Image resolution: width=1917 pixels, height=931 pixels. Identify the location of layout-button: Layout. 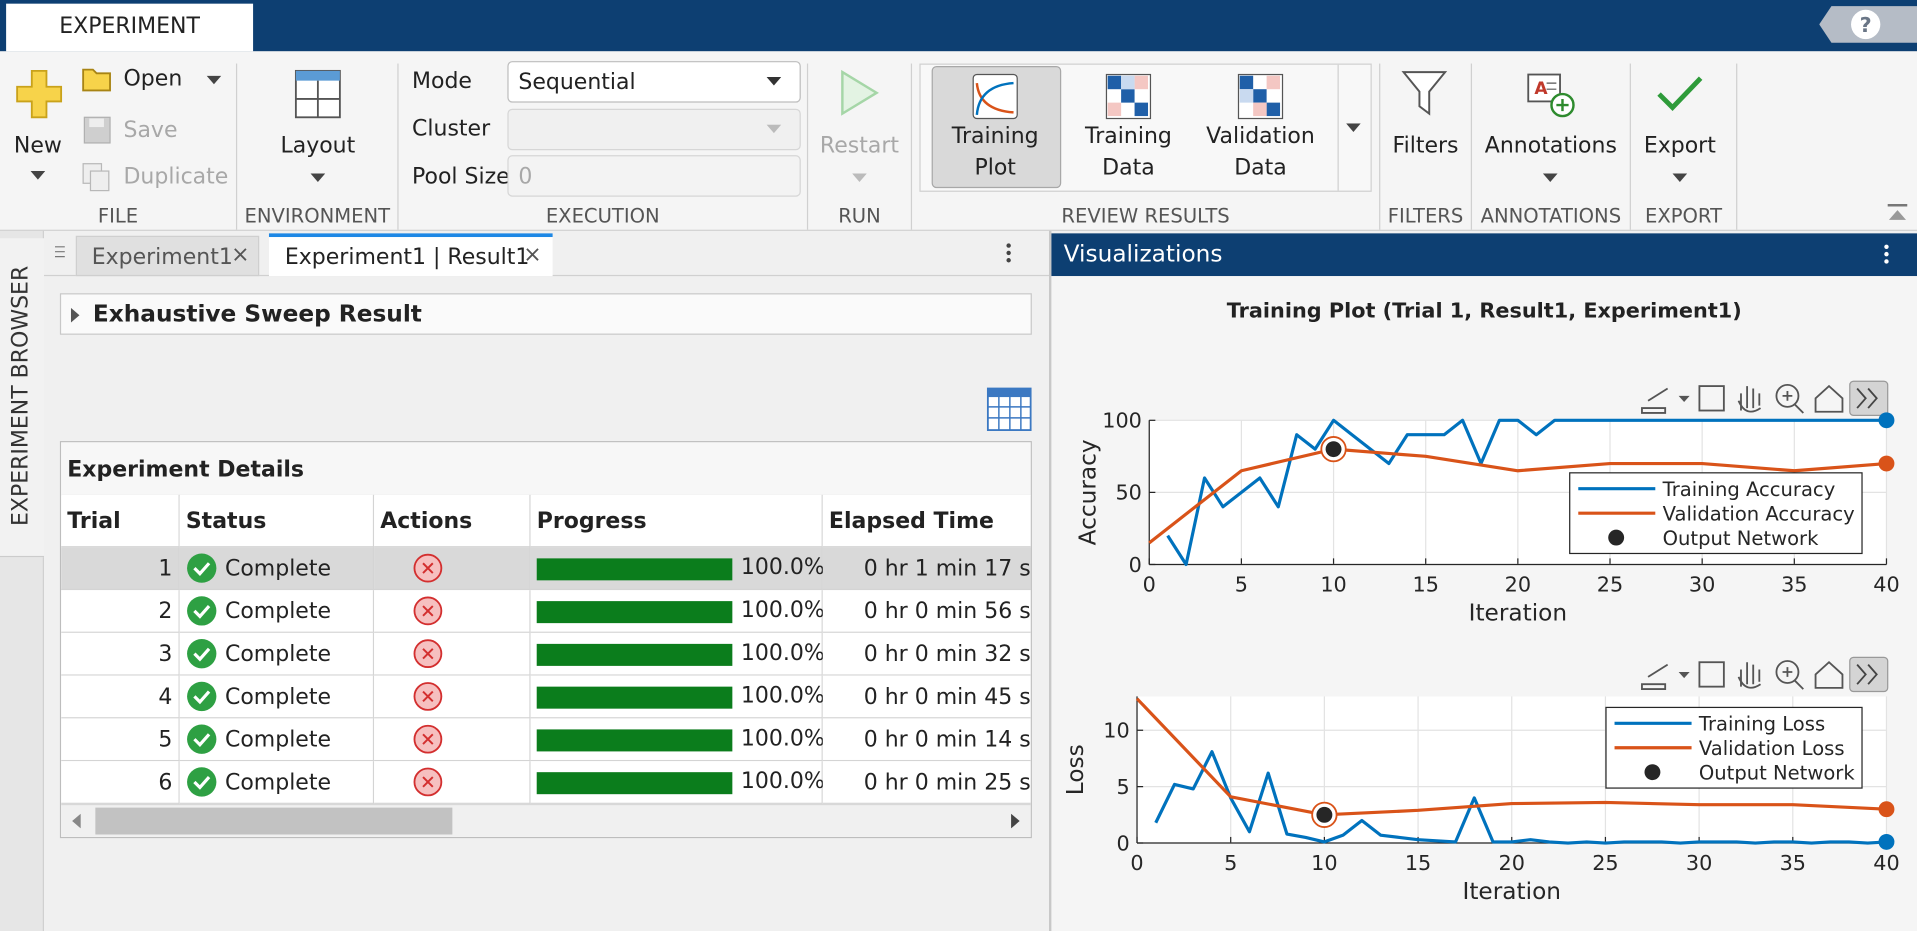
(318, 146).